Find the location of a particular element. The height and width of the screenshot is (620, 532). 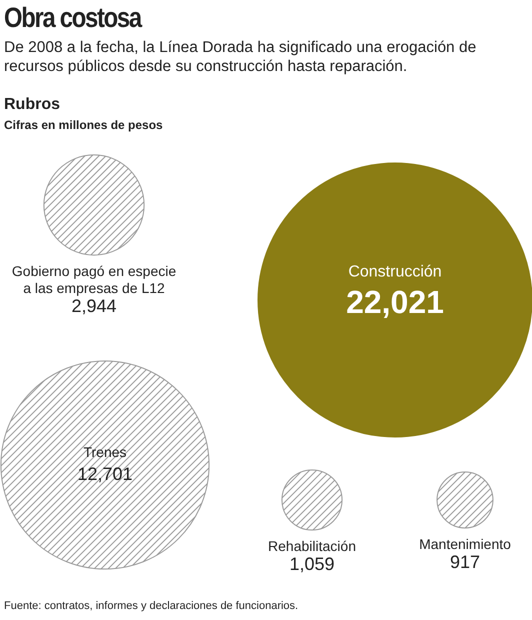

data-label: 12,701 is located at coordinates (105, 474).